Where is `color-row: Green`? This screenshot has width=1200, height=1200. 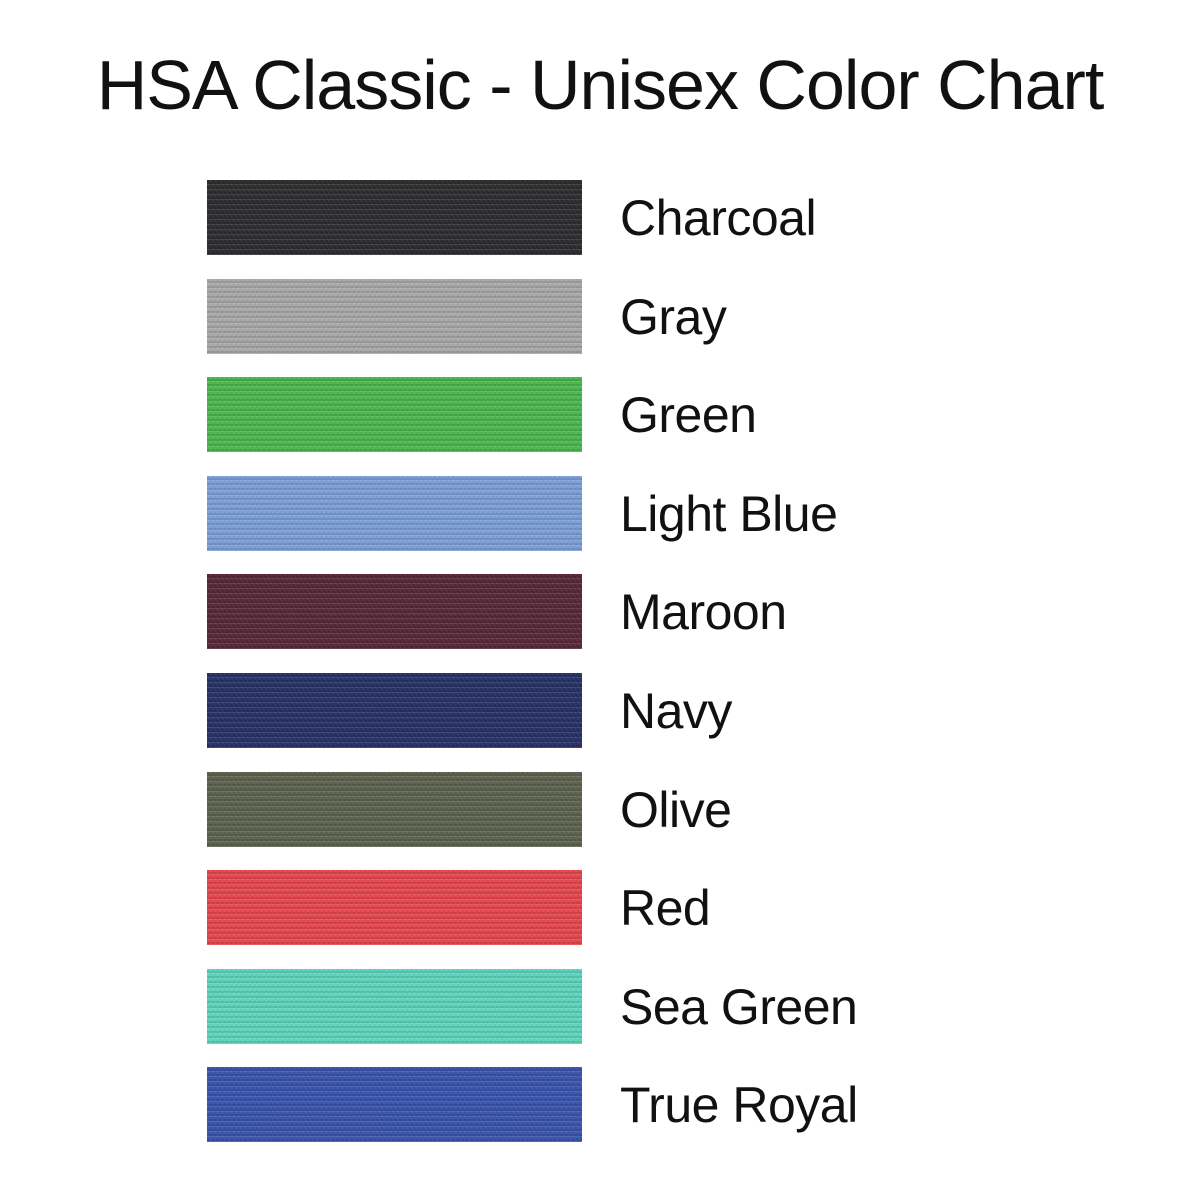 color-row: Green is located at coordinates (557, 415).